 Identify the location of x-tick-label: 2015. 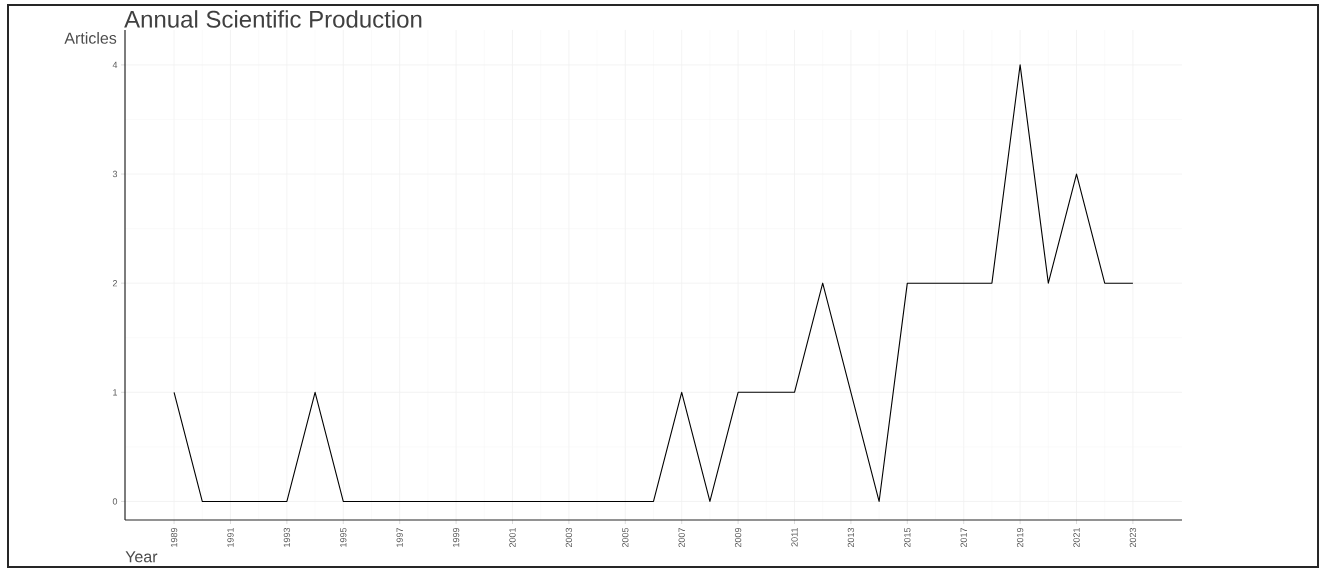
(907, 537).